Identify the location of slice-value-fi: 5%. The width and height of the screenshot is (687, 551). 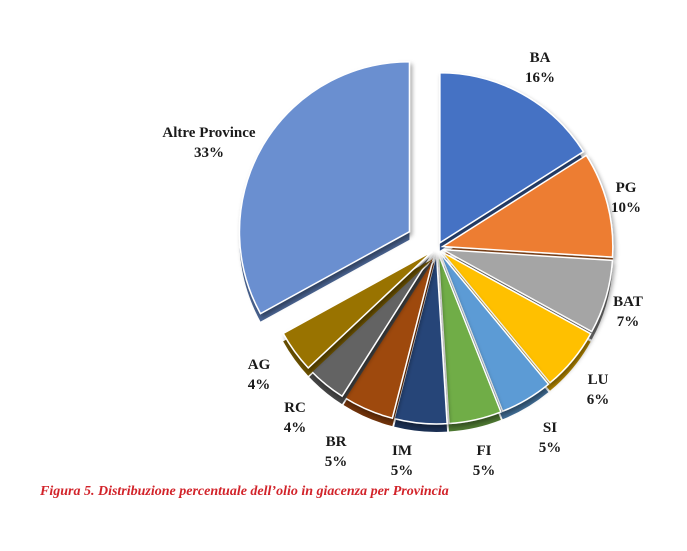
(484, 471).